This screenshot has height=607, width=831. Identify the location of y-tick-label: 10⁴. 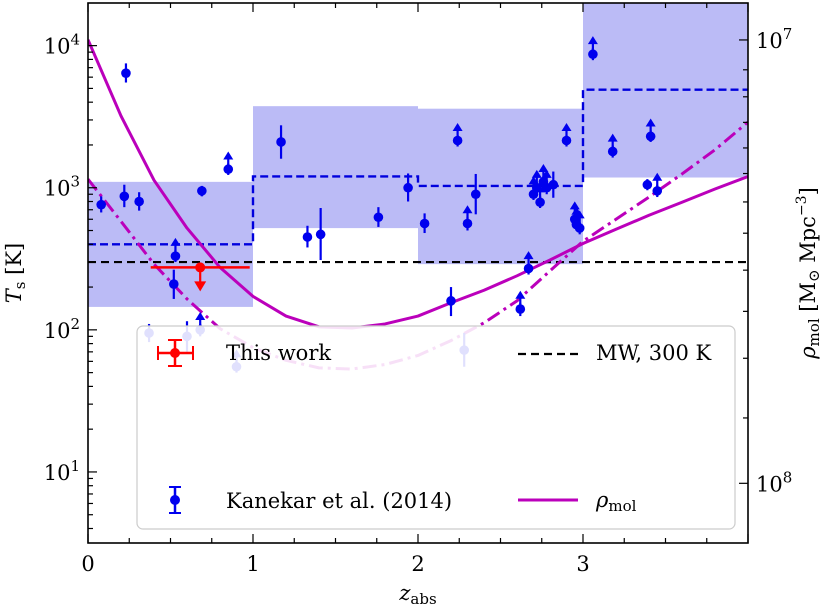
(62, 45).